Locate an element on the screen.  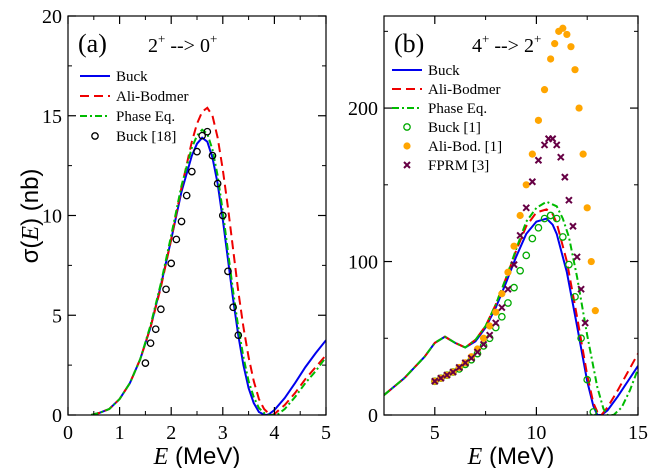
panel-a-ytick-label: 10 is located at coordinates (52, 217).